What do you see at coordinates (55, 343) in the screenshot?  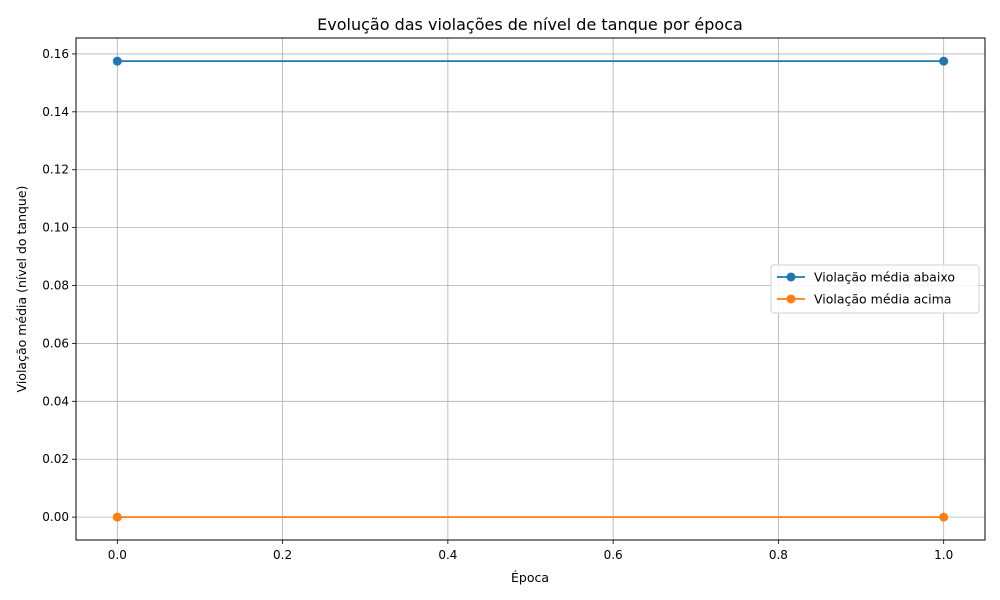 I see `y-tick-label: 0.06` at bounding box center [55, 343].